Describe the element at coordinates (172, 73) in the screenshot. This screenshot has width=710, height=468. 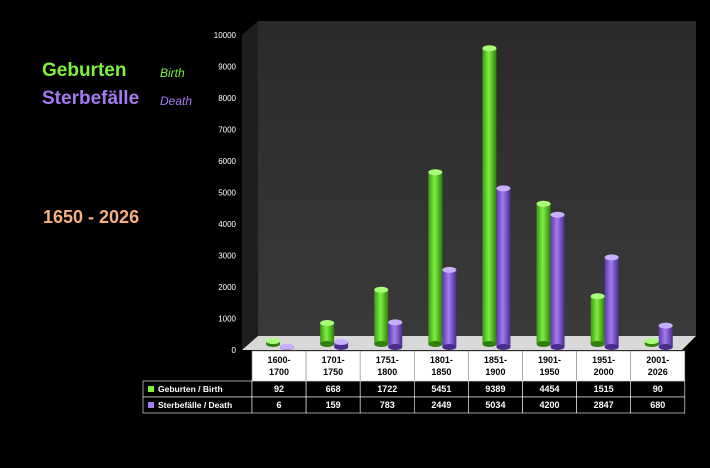
I see `legend-birth-en: Birth` at that location.